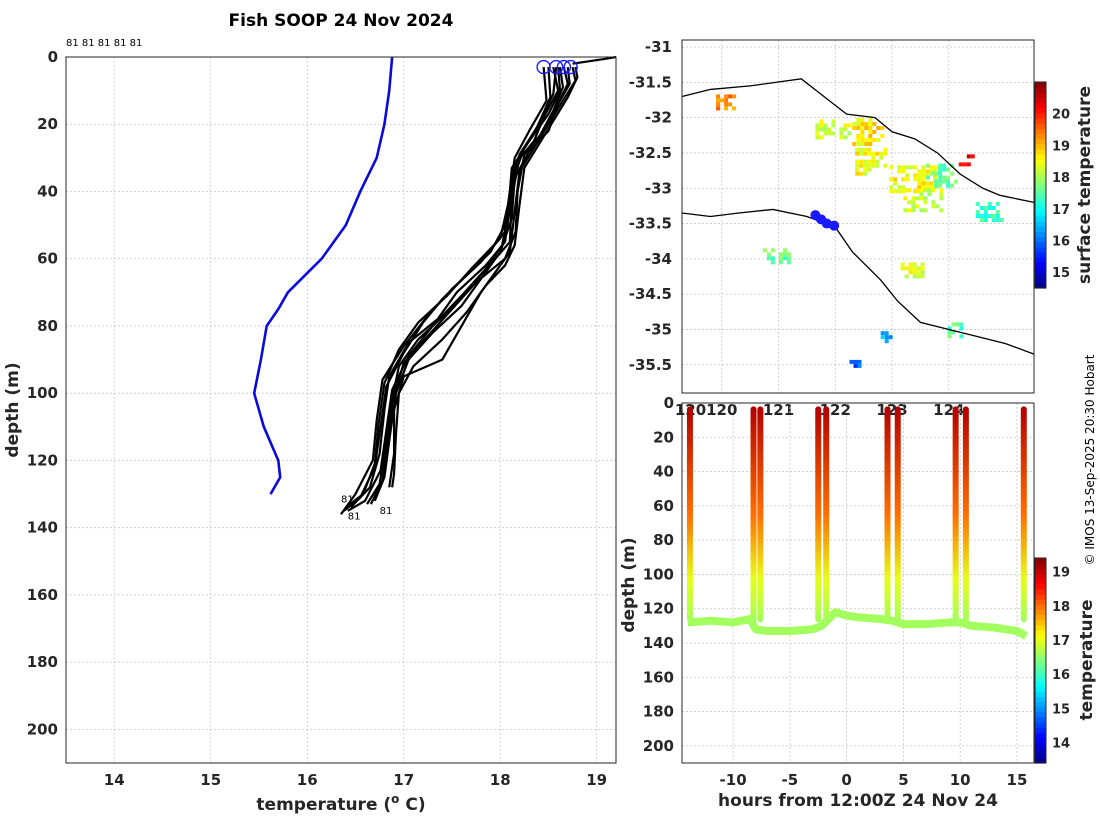 The width and height of the screenshot is (1100, 820). I want to click on map-axes-frame, so click(858, 216).